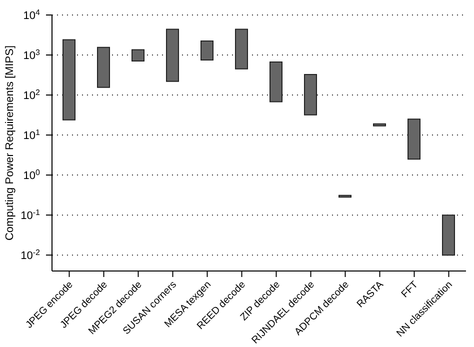 The width and height of the screenshot is (474, 347). Describe the element at coordinates (10, 143) in the screenshot. I see `y-axis-title: Computing Power Requirements [MIPS]` at that location.